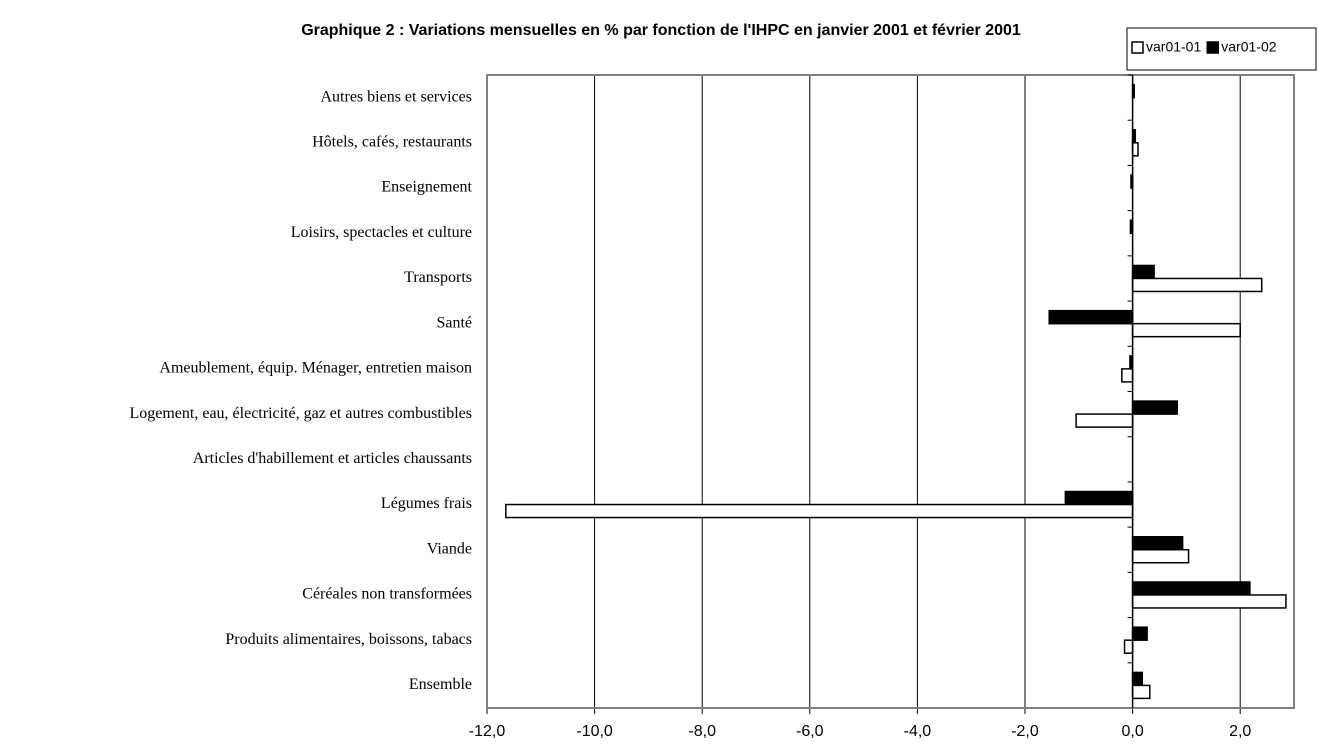 Image resolution: width=1319 pixels, height=751 pixels. What do you see at coordinates (348, 639) in the screenshot?
I see `y-tick-label: Produits alimentaires, boissons, tabacs` at bounding box center [348, 639].